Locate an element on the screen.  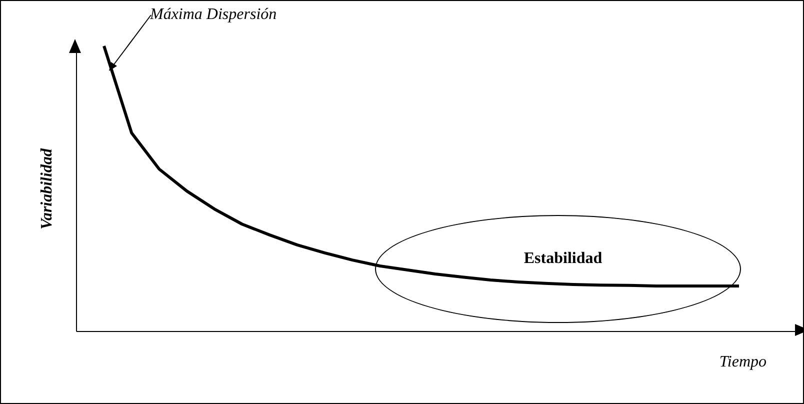
annotation: Estabilidad is located at coordinates (563, 258).